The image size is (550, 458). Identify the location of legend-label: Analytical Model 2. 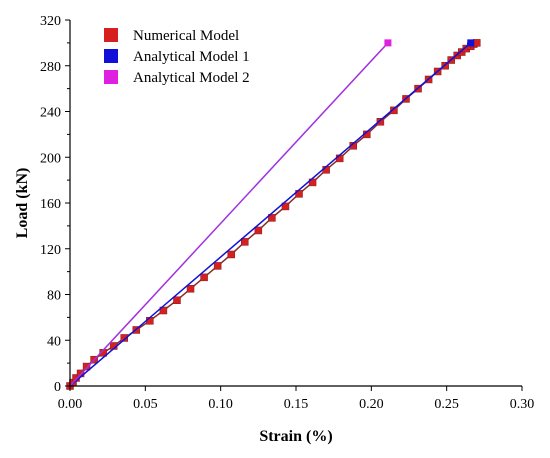
(191, 78).